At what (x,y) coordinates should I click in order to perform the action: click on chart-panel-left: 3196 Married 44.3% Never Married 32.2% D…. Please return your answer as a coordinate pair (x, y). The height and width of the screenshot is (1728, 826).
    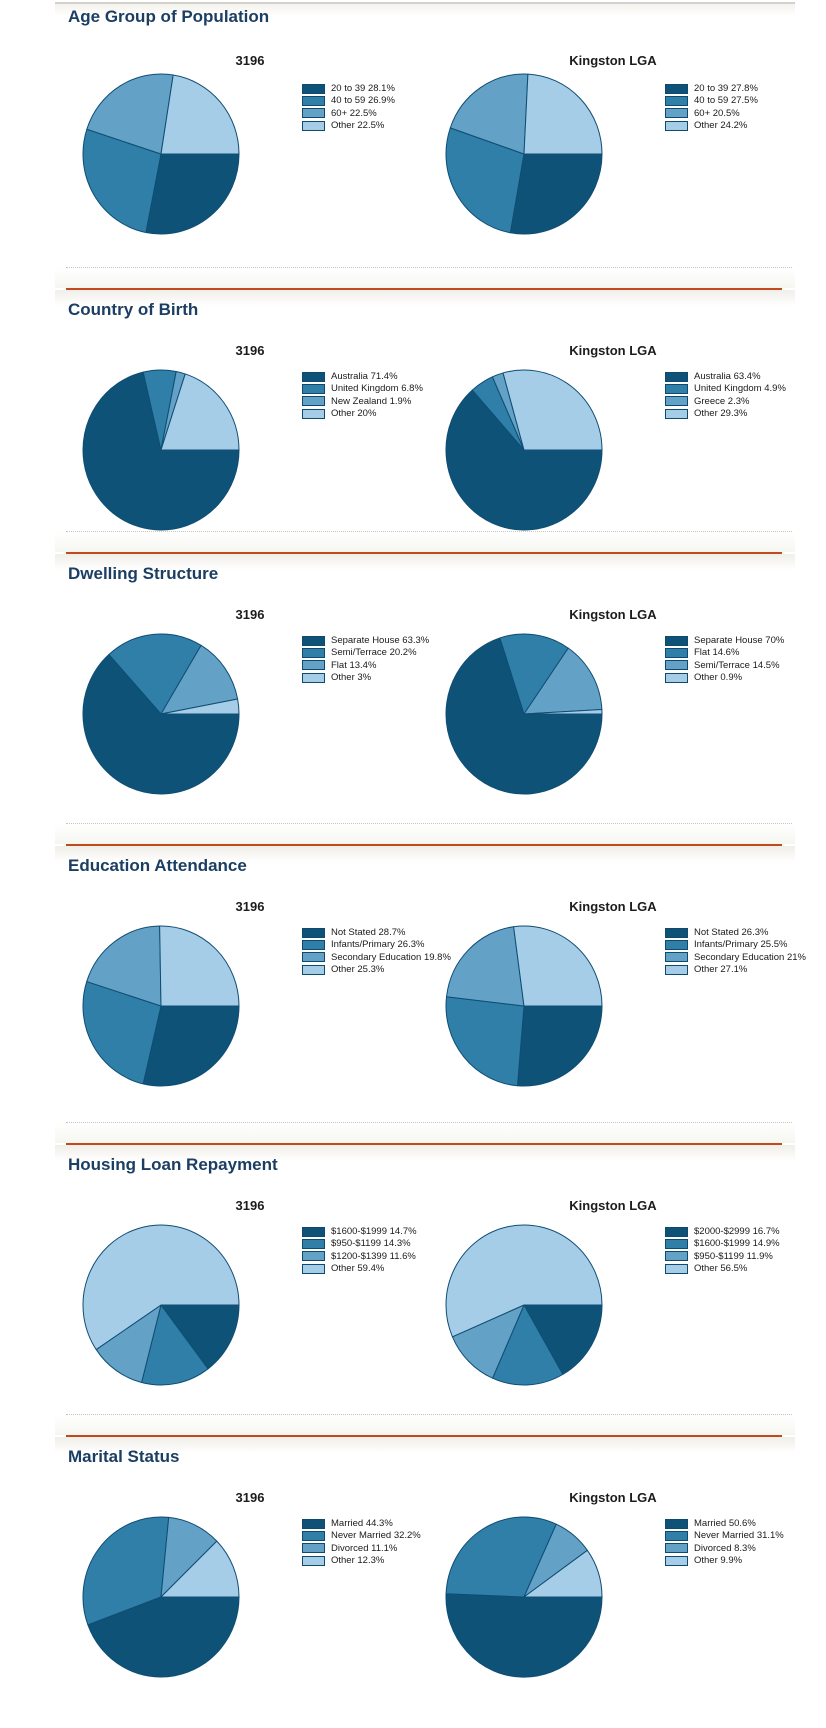
    Looking at the image, I should click on (251, 1581).